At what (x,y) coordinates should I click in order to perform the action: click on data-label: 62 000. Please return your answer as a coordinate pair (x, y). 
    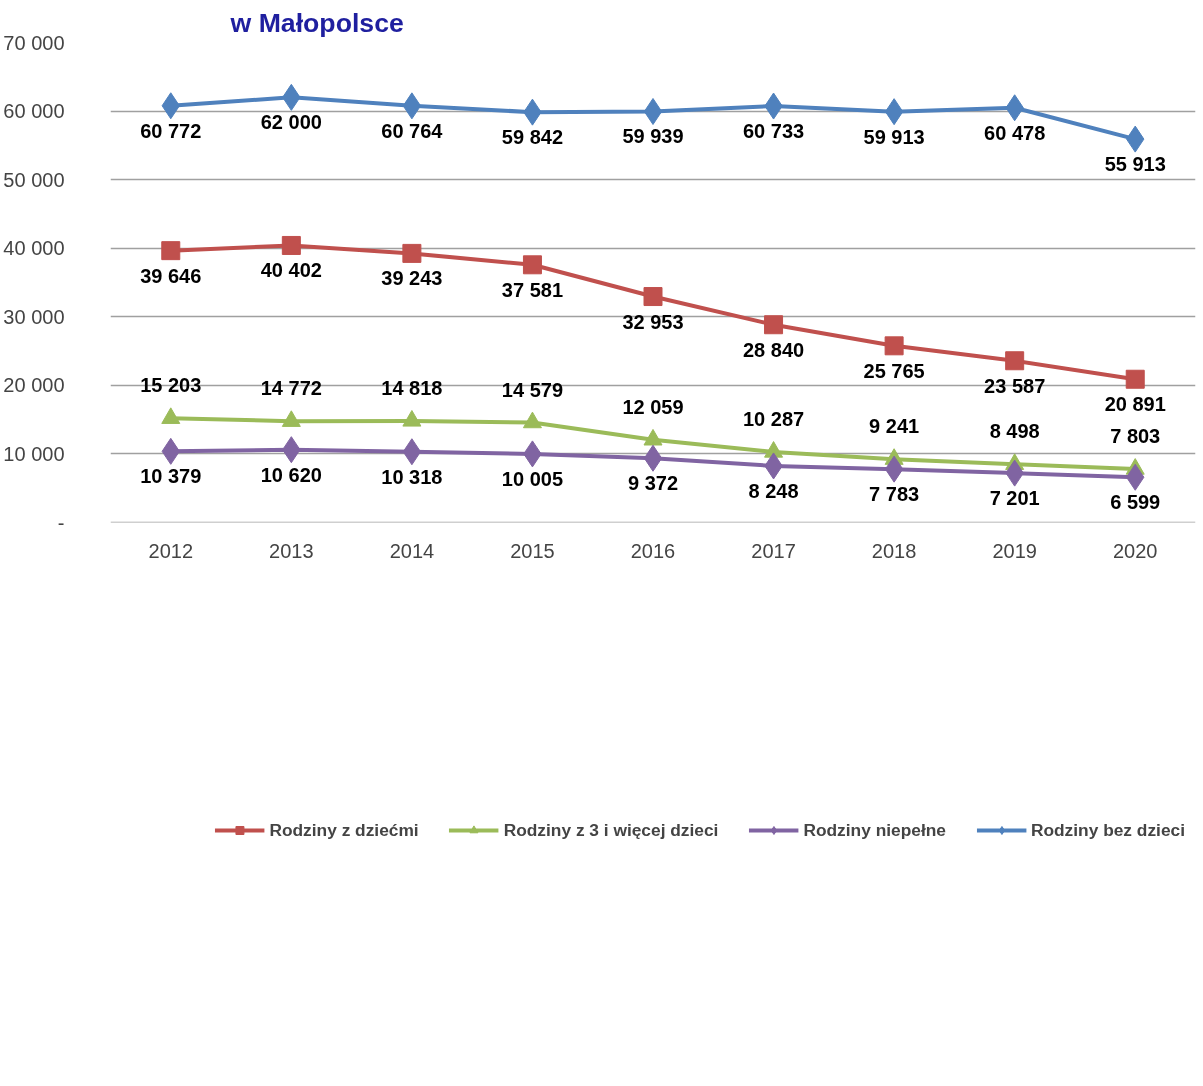
    Looking at the image, I should click on (291, 122).